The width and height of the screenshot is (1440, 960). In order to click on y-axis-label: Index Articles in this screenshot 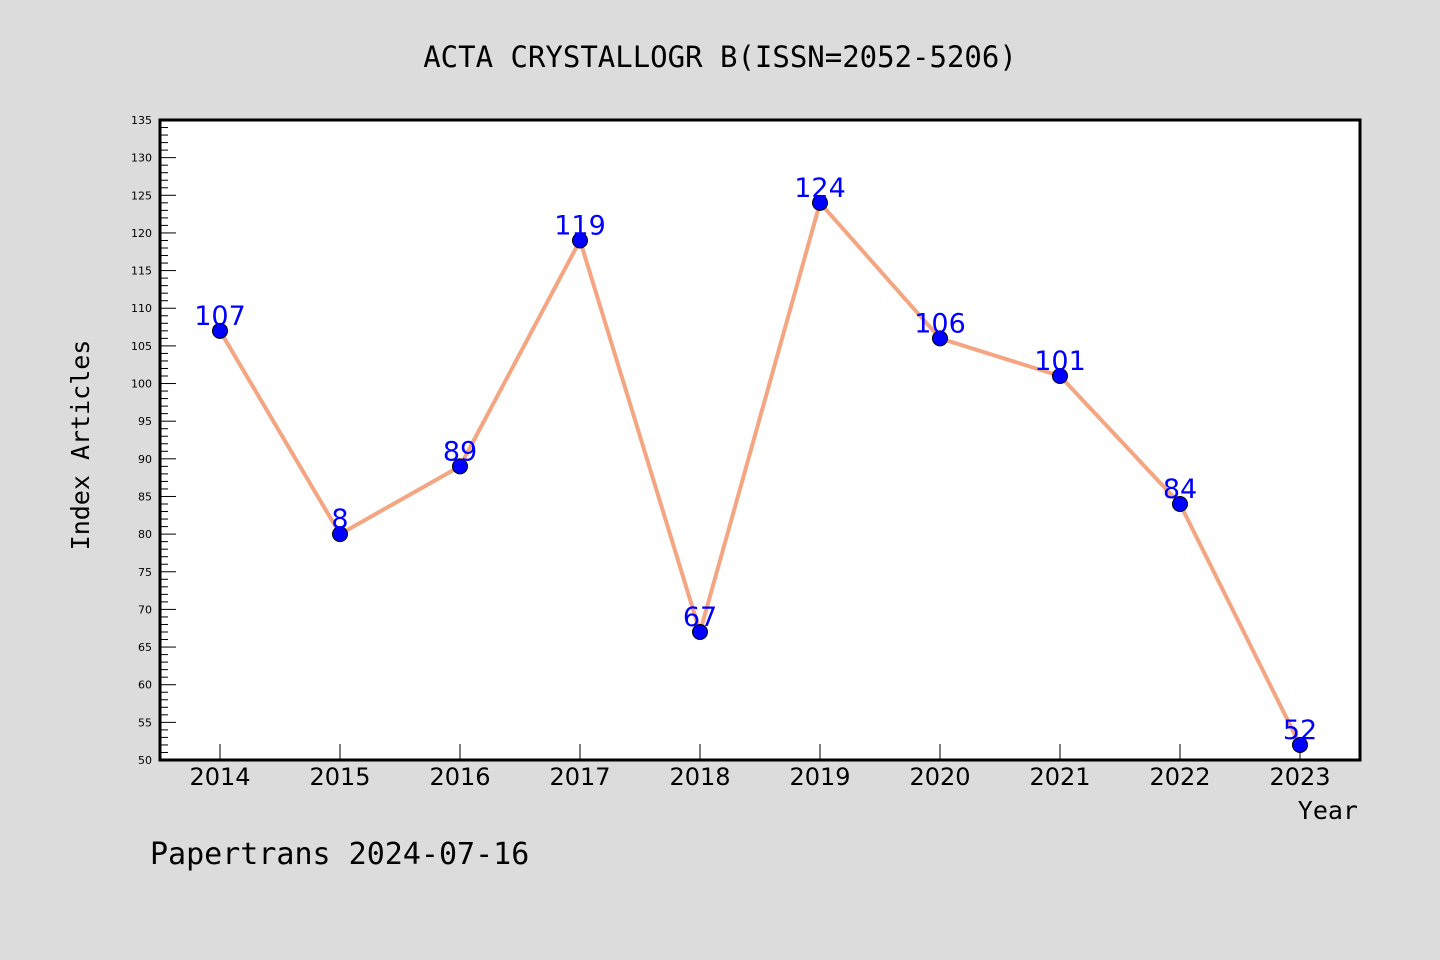, I will do `click(80, 445)`.